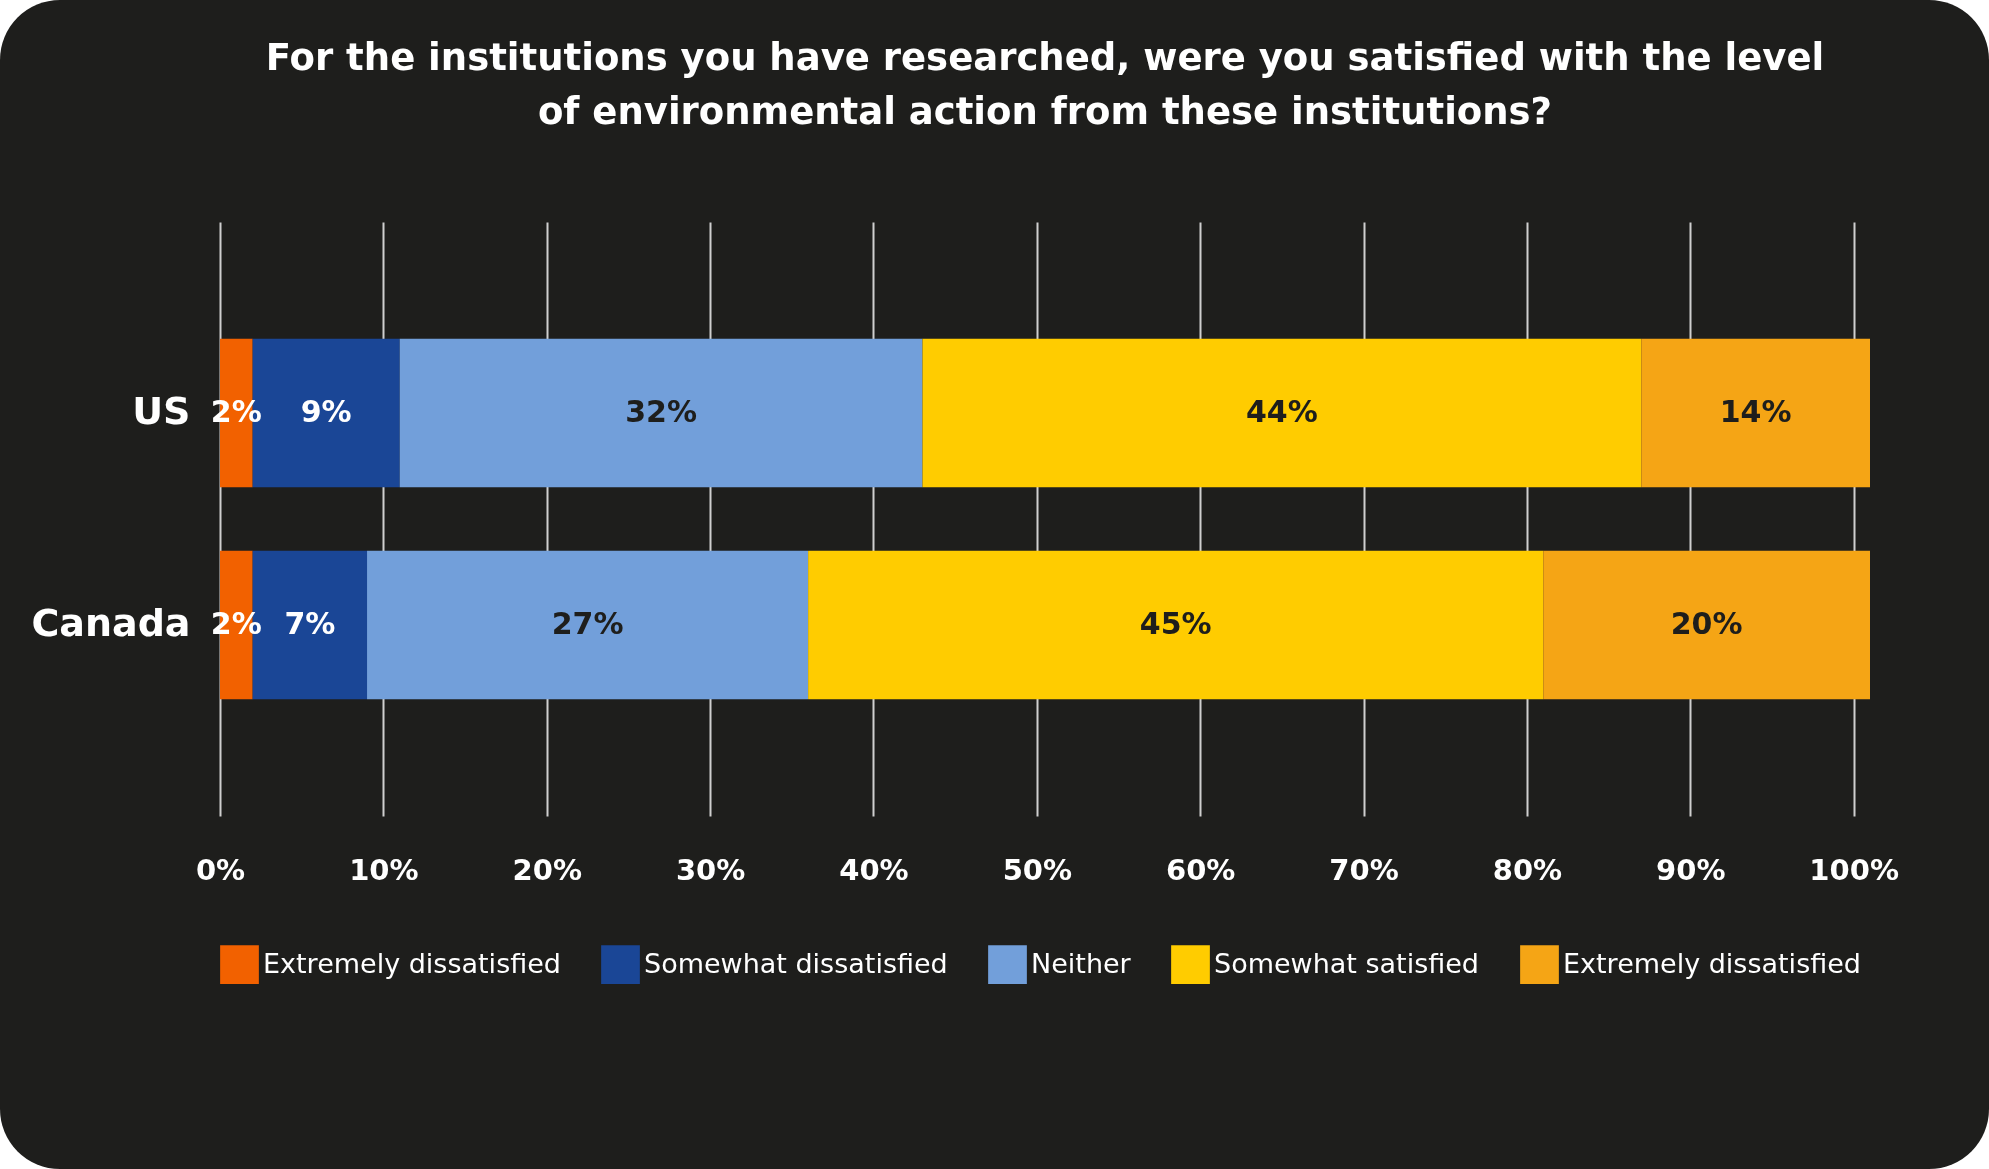 This screenshot has height=1169, width=1989. I want to click on x-tick-label: 70%, so click(1364, 869).